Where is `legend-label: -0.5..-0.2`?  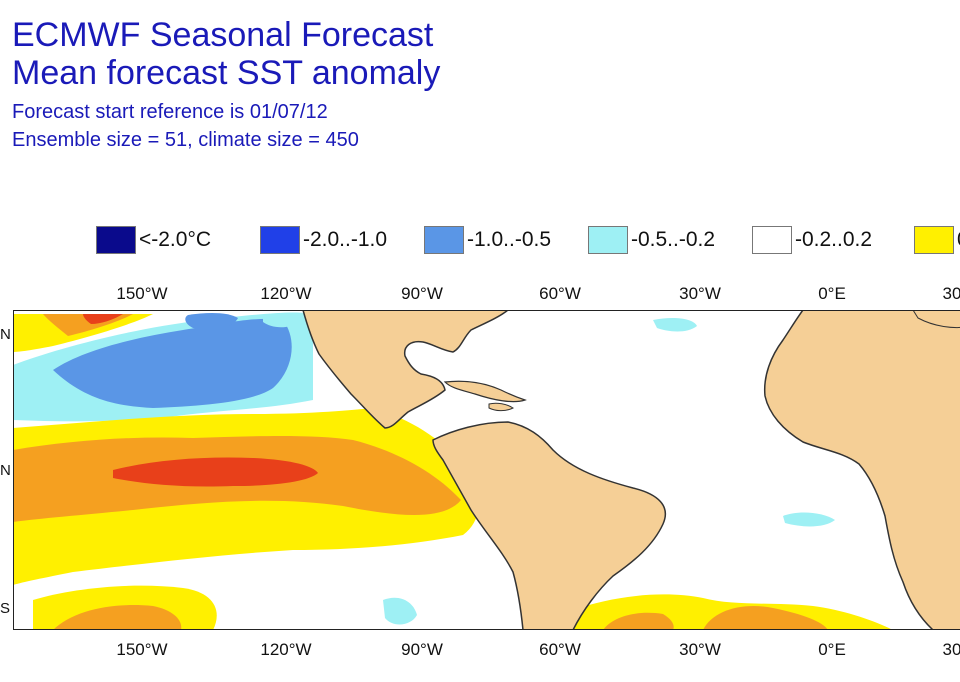
legend-label: -0.5..-0.2 is located at coordinates (673, 239).